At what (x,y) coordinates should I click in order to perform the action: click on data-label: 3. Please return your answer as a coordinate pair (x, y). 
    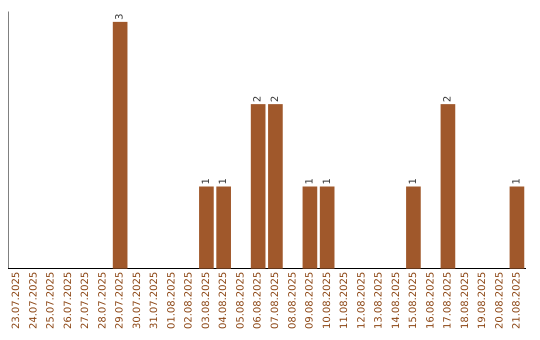
    Looking at the image, I should click on (120, 17).